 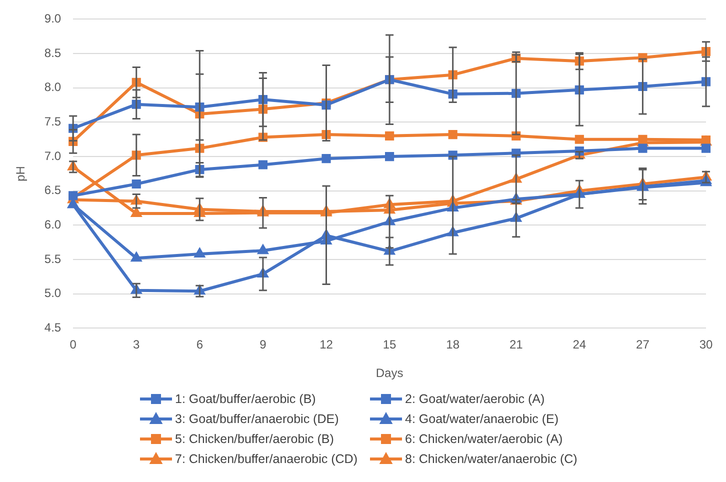 What do you see at coordinates (53, 259) in the screenshot?
I see `y-tick-label: 5.5` at bounding box center [53, 259].